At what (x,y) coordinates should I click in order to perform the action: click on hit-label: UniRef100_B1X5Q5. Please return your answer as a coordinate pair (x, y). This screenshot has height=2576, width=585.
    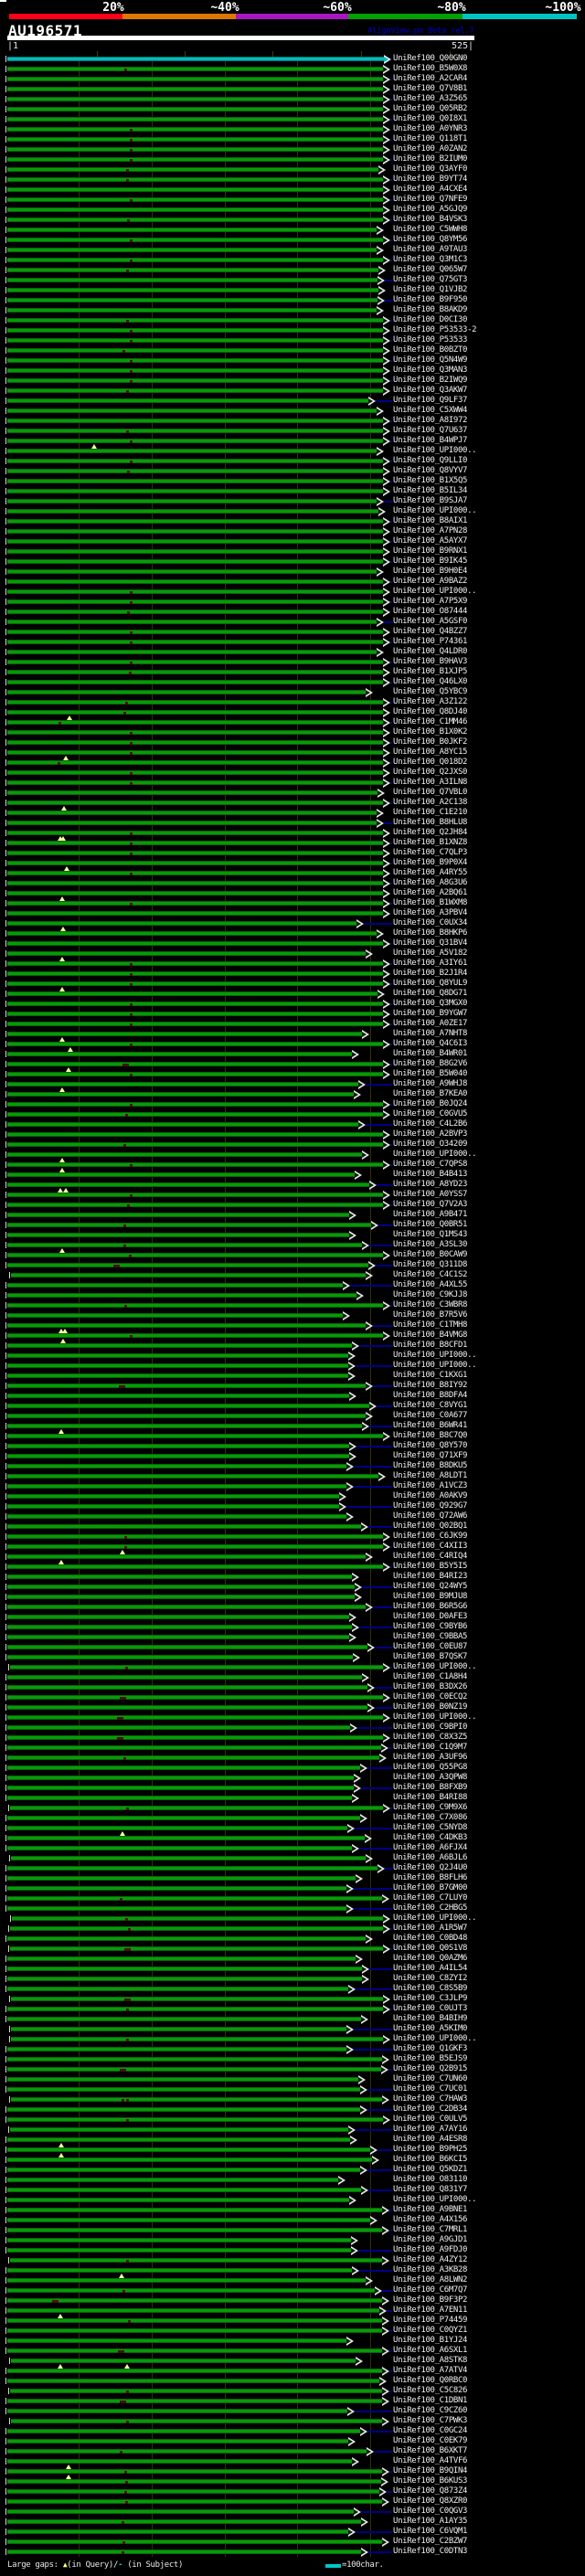
    Looking at the image, I should click on (431, 480).